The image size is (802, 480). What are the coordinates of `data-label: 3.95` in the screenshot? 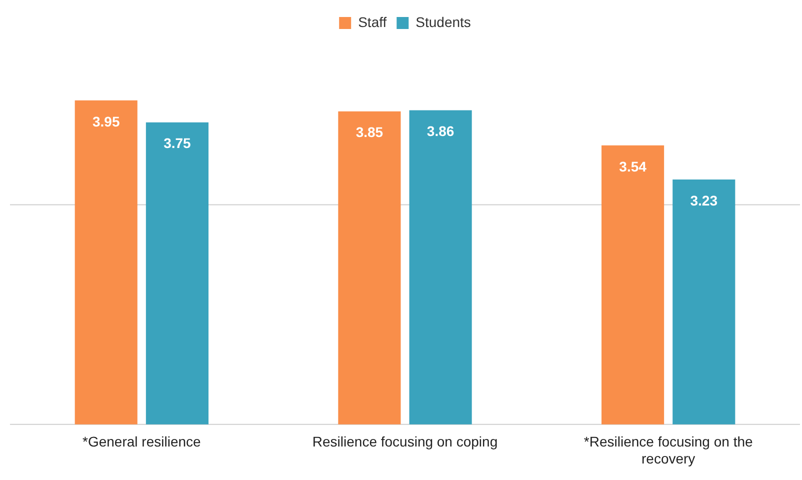 It's located at (106, 121).